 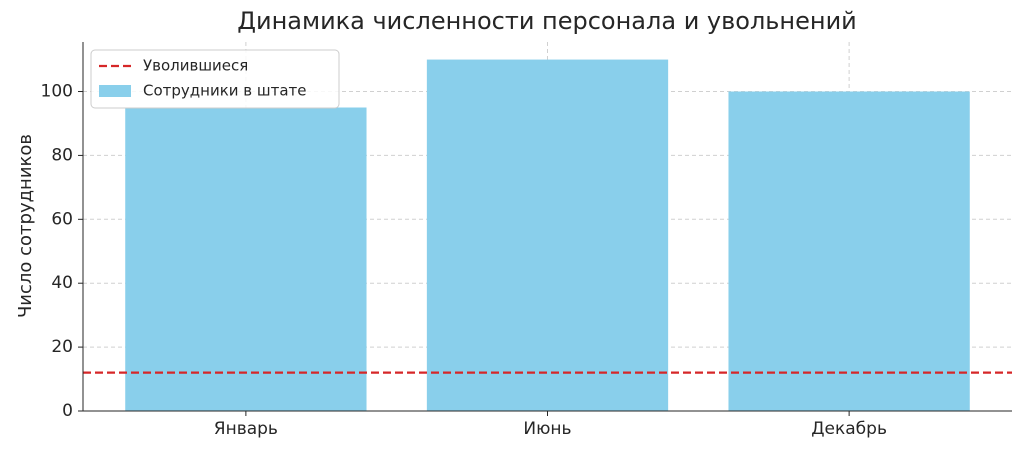 What do you see at coordinates (25, 226) in the screenshot?
I see `y-axis-label: Число сотрудников` at bounding box center [25, 226].